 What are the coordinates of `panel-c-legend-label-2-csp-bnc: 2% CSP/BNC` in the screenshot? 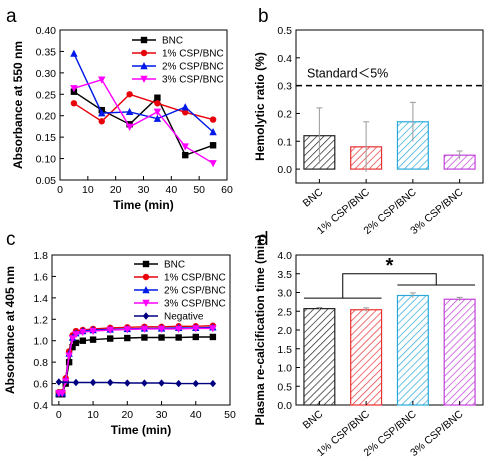 It's located at (195, 291).